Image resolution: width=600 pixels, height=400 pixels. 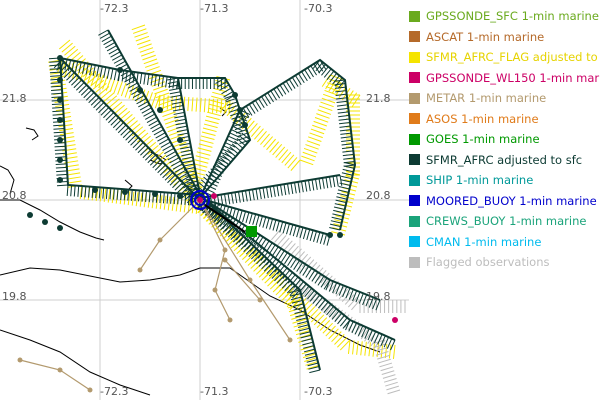 What do you see at coordinates (485, 36) in the screenshot?
I see `legend-label: ASCAT 1-min marine` at bounding box center [485, 36].